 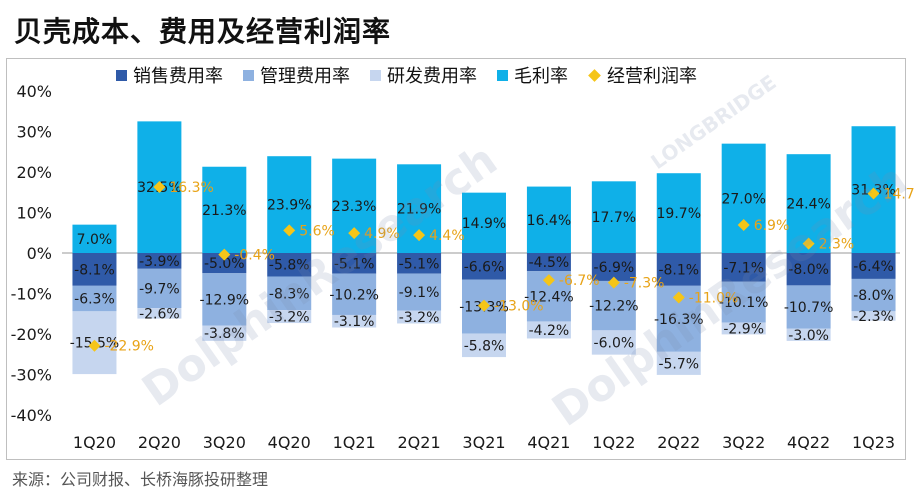 What do you see at coordinates (31, 415) in the screenshot?
I see `y-tick-label: -40%` at bounding box center [31, 415].